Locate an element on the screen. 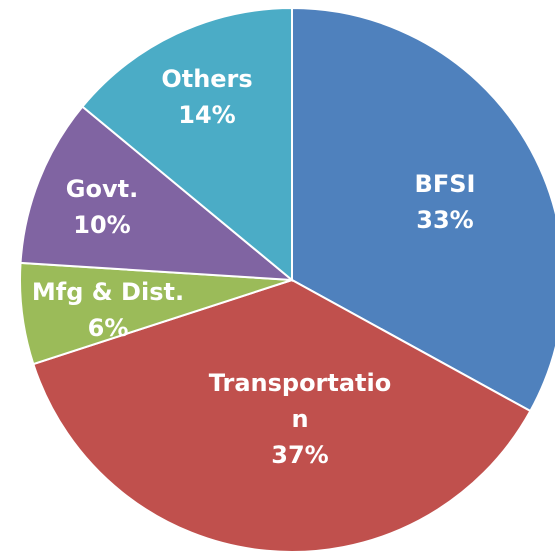 The height and width of the screenshot is (552, 555). slice-label: Govt. is located at coordinates (102, 189).